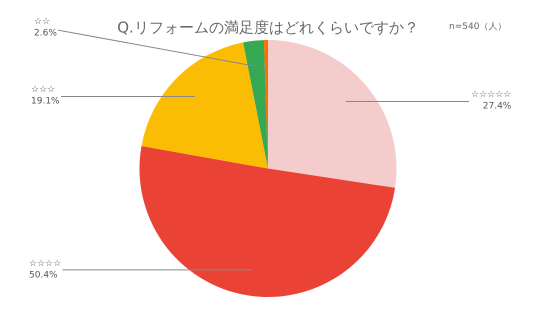 The height and width of the screenshot is (317, 536). I want to click on text: n=540（人）, so click(477, 26).